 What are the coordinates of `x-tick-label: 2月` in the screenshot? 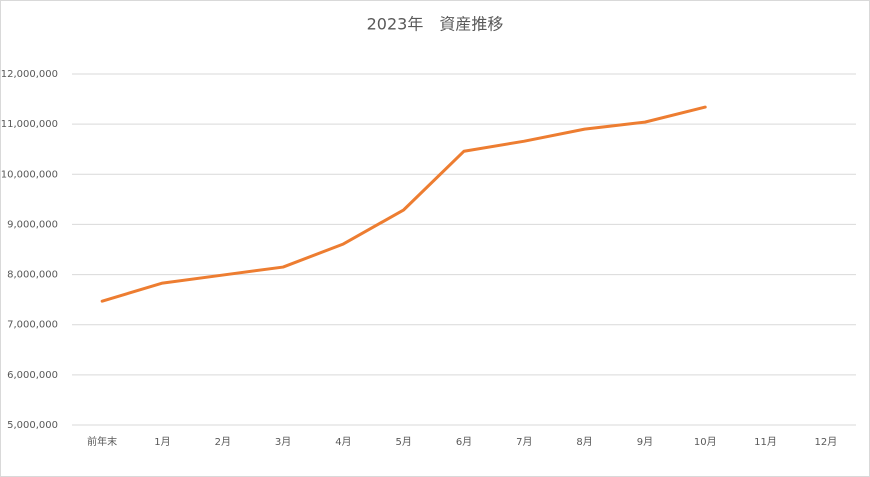 It's located at (223, 442).